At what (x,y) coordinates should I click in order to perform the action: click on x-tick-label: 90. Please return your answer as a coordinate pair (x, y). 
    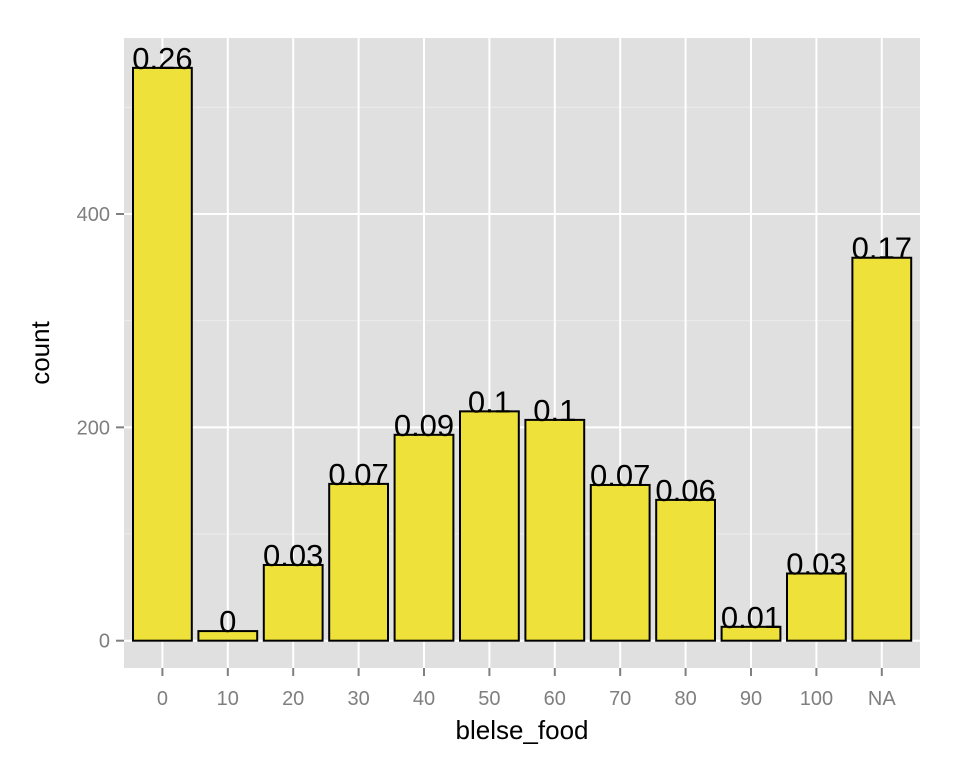
    Looking at the image, I should click on (751, 699).